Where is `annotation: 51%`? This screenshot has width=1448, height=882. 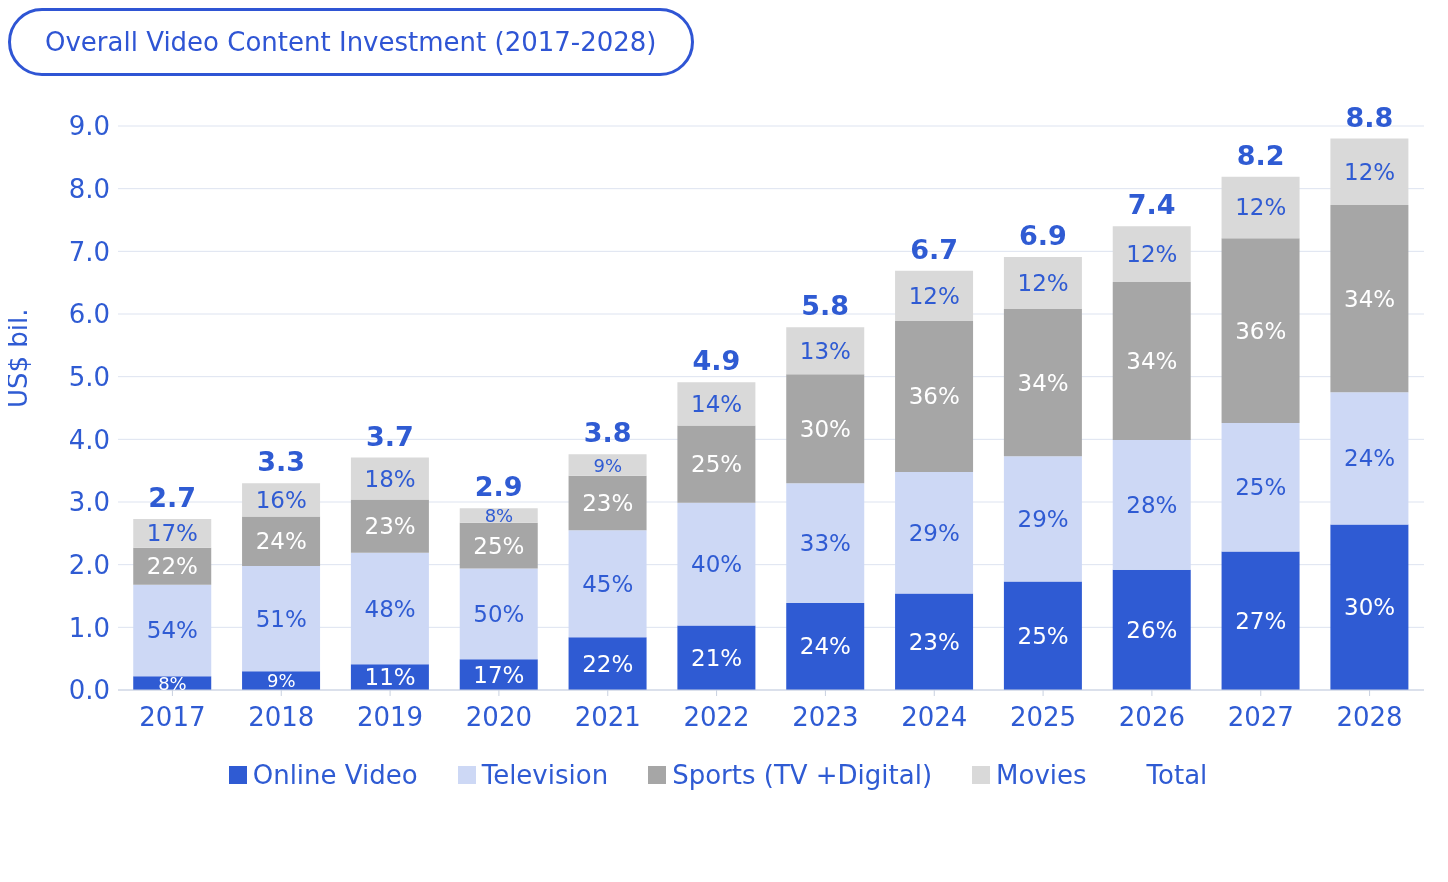 annotation: 51% is located at coordinates (281, 618).